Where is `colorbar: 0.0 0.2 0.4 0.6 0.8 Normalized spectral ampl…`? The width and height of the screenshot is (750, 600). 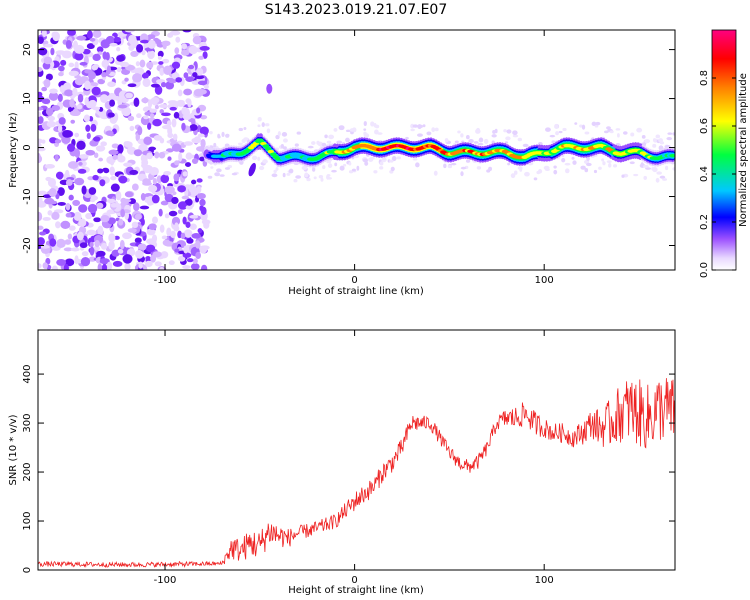 colorbar: 0.0 0.2 0.4 0.6 0.8 Normalized spectral ampl… is located at coordinates (724, 153).